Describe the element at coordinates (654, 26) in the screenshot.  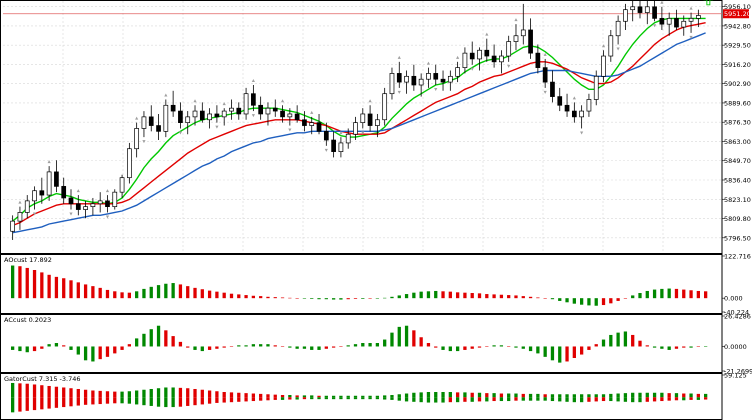
I see `fractal-down-marker` at that location.